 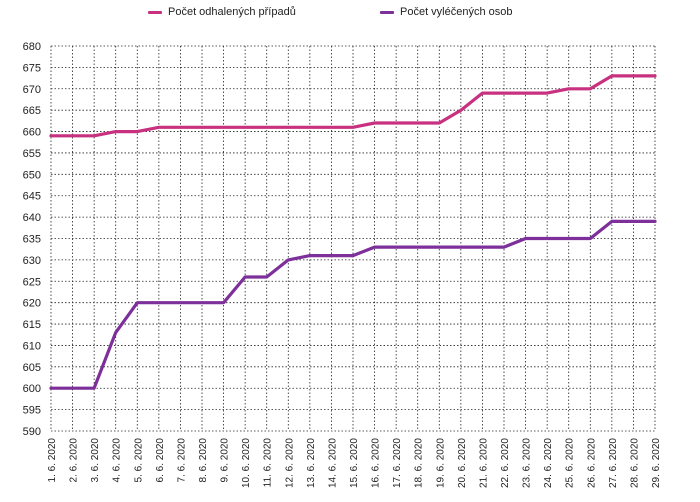 I want to click on x-tick-label: 23. 6. 2020, so click(x=527, y=463).